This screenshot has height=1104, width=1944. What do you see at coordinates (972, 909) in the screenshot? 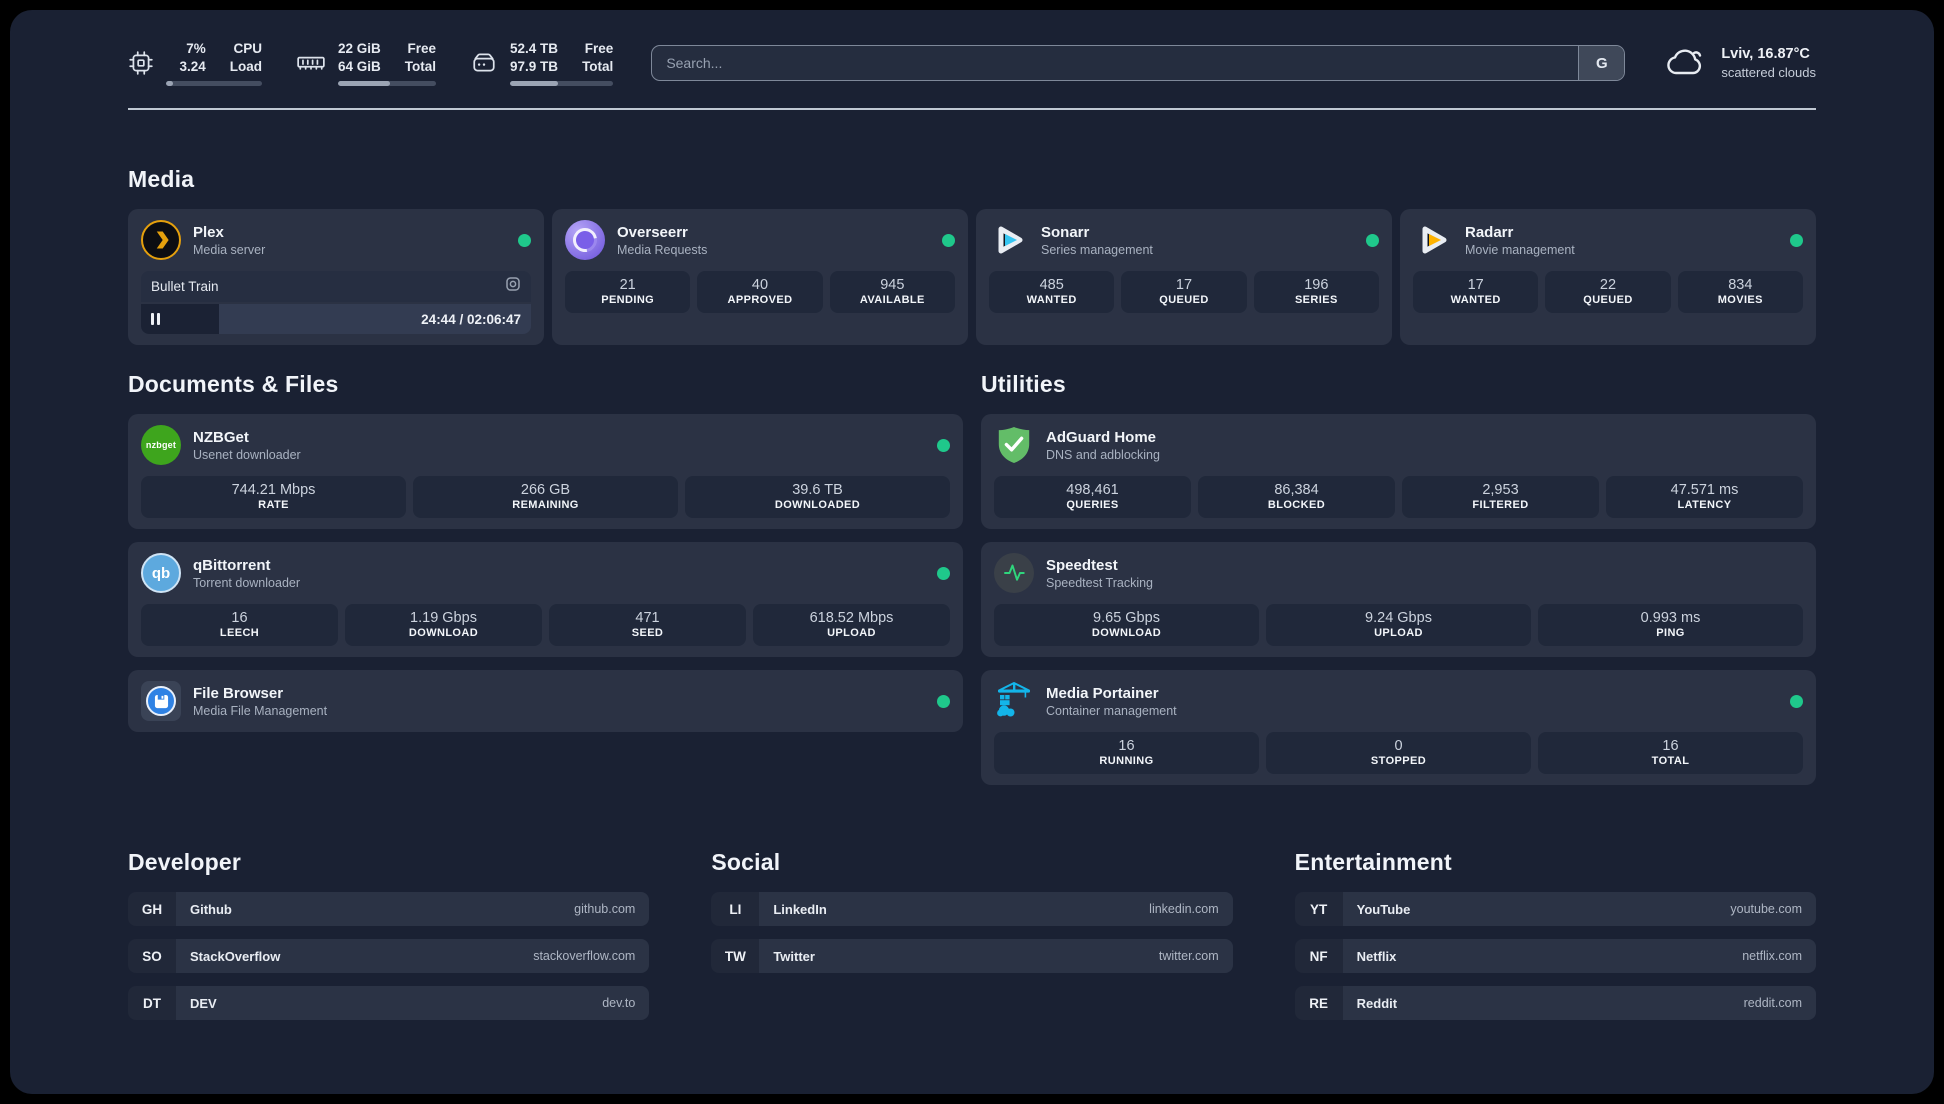
I see `link-linkedin: LI LinkedIn linkedin.com` at bounding box center [972, 909].